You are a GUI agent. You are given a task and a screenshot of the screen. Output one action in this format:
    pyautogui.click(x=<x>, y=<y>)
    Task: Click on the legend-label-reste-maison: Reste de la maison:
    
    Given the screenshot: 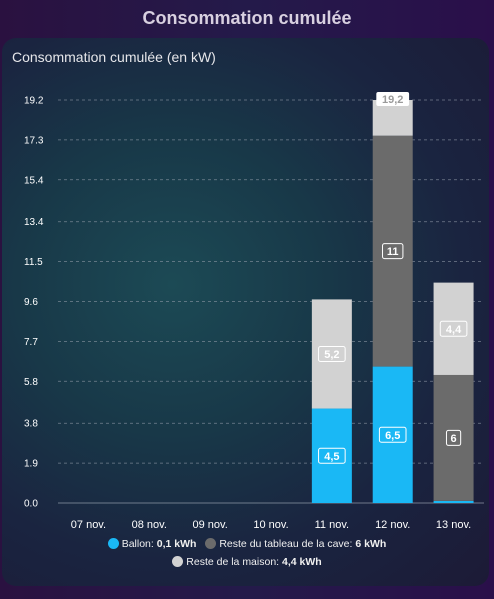 What is the action you would take?
    pyautogui.click(x=233, y=562)
    